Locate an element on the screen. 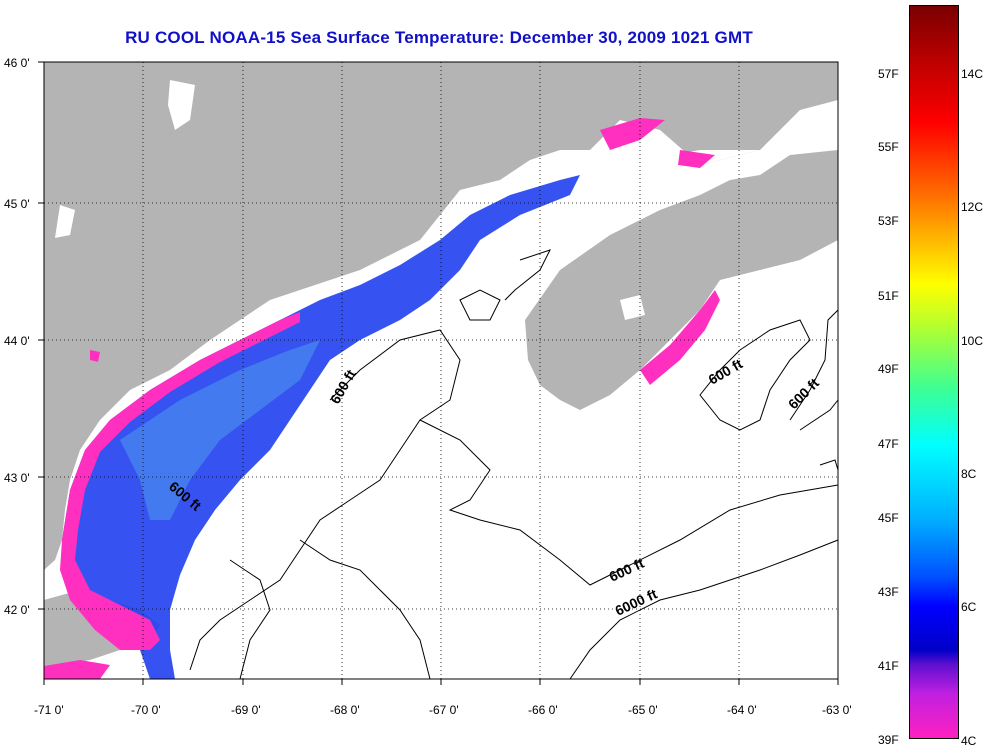  cb-c-12: 12C is located at coordinates (972, 207).